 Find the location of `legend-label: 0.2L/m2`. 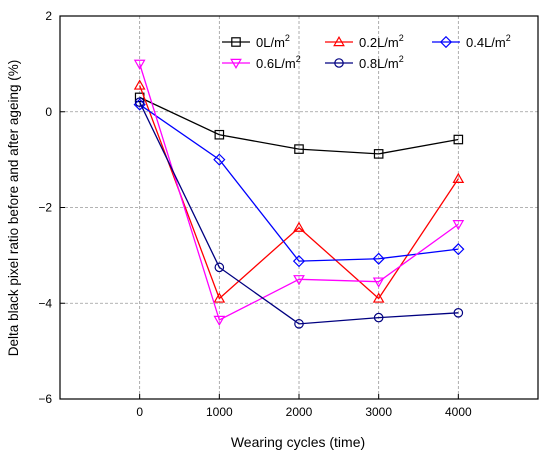

legend-label: 0.2L/m2 is located at coordinates (381, 41).